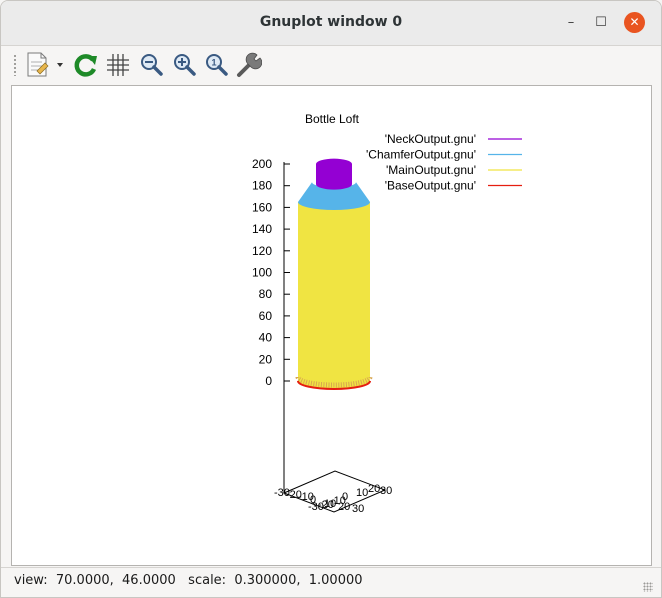 The image size is (662, 598). Describe the element at coordinates (262, 186) in the screenshot. I see `z-tick-label: 180` at that location.